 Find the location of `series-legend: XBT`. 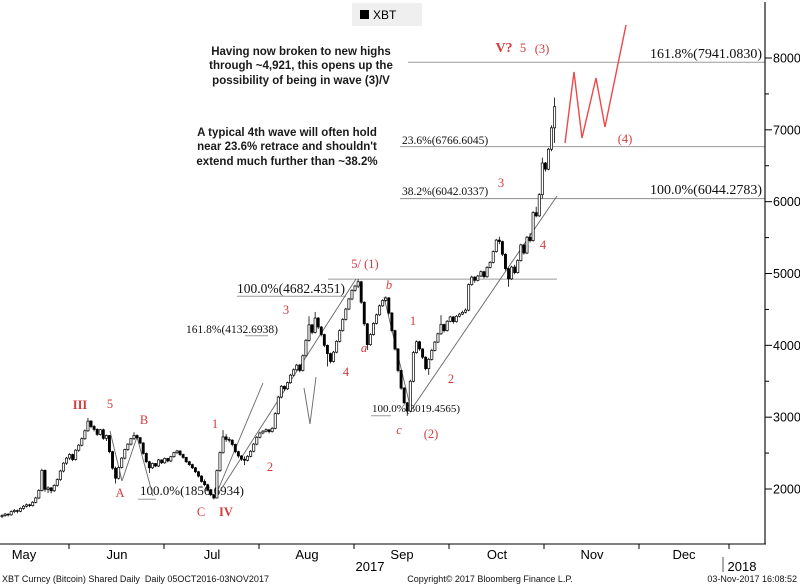

series-legend: XBT is located at coordinates (387, 14).